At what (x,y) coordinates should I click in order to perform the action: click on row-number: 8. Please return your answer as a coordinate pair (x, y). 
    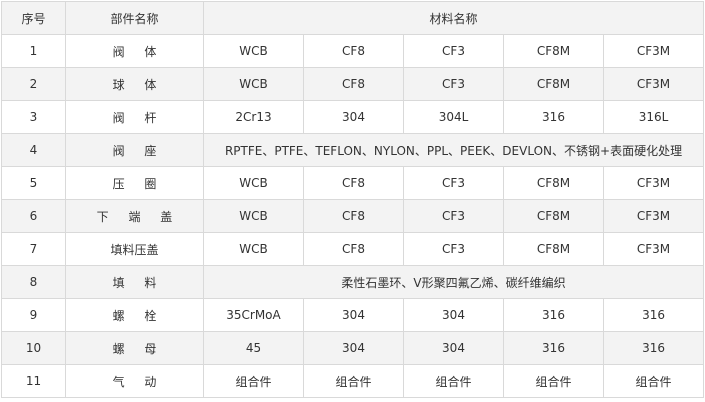
    Looking at the image, I should click on (33, 282).